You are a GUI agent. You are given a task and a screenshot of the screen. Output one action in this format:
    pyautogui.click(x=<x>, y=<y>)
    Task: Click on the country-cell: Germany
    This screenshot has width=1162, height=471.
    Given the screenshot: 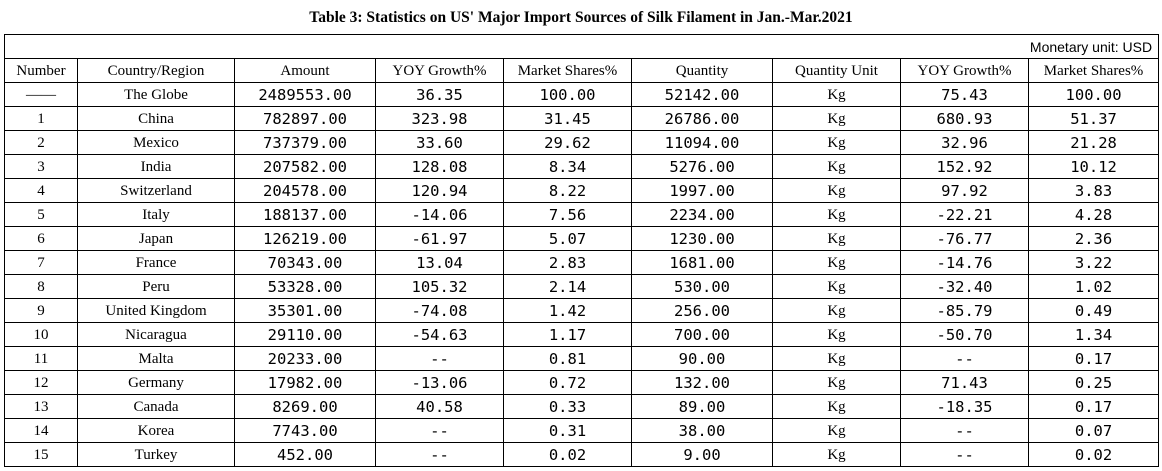 What is the action you would take?
    pyautogui.click(x=156, y=382)
    